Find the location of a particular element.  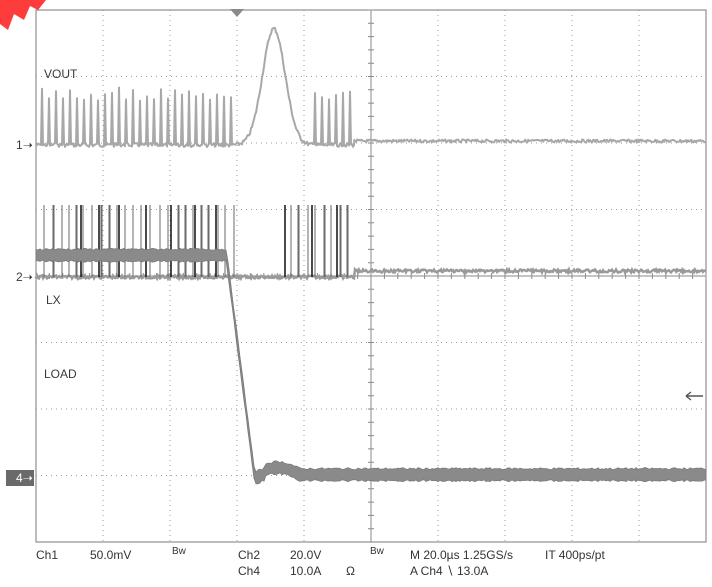

ch1-scale: 50.0mV is located at coordinates (111, 555).